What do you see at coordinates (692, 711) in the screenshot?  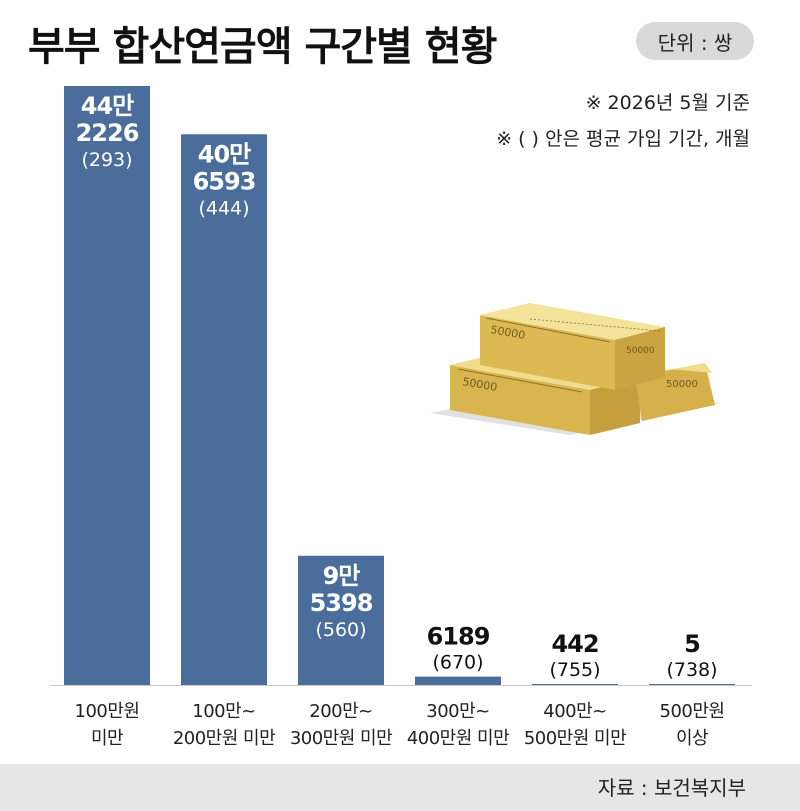 I see `category-label-5-0: 500만원` at bounding box center [692, 711].